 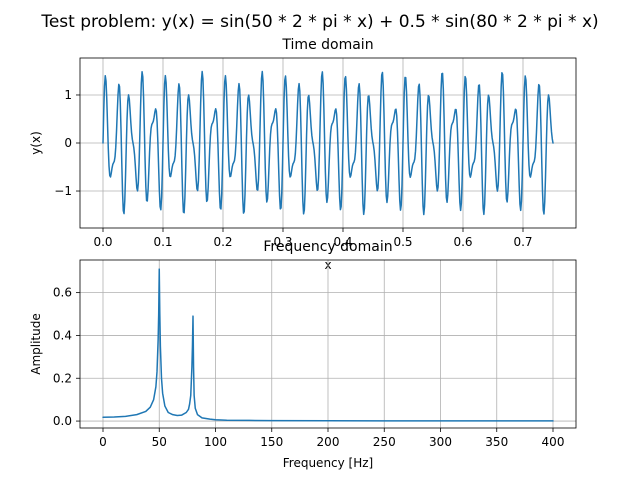 I want to click on frequency-domain-xtick-label: 100, so click(x=215, y=442).